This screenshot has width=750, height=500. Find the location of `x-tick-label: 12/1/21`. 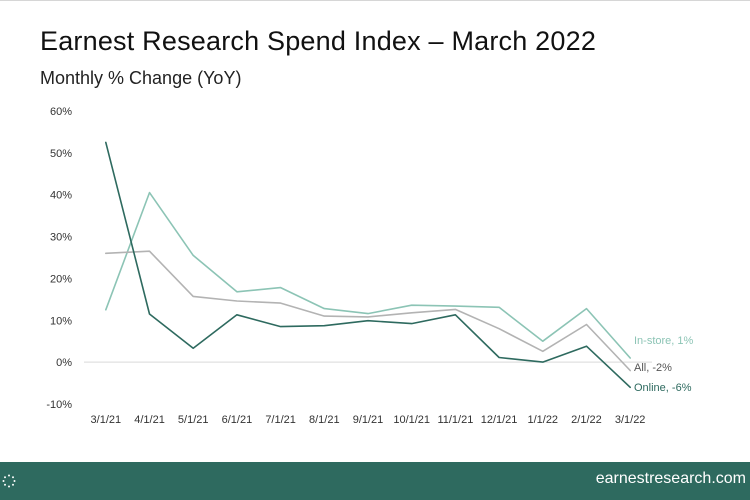

x-tick-label: 12/1/21 is located at coordinates (499, 420).